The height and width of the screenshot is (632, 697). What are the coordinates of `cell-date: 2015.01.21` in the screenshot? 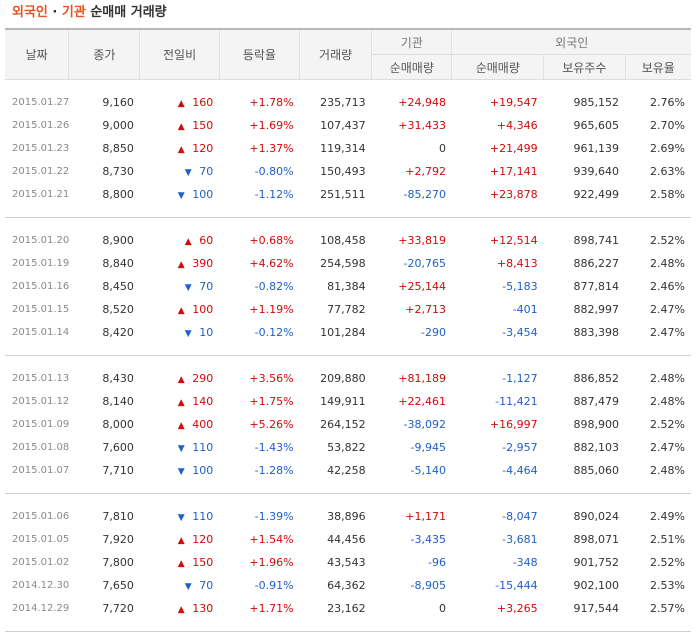 It's located at (37, 194).